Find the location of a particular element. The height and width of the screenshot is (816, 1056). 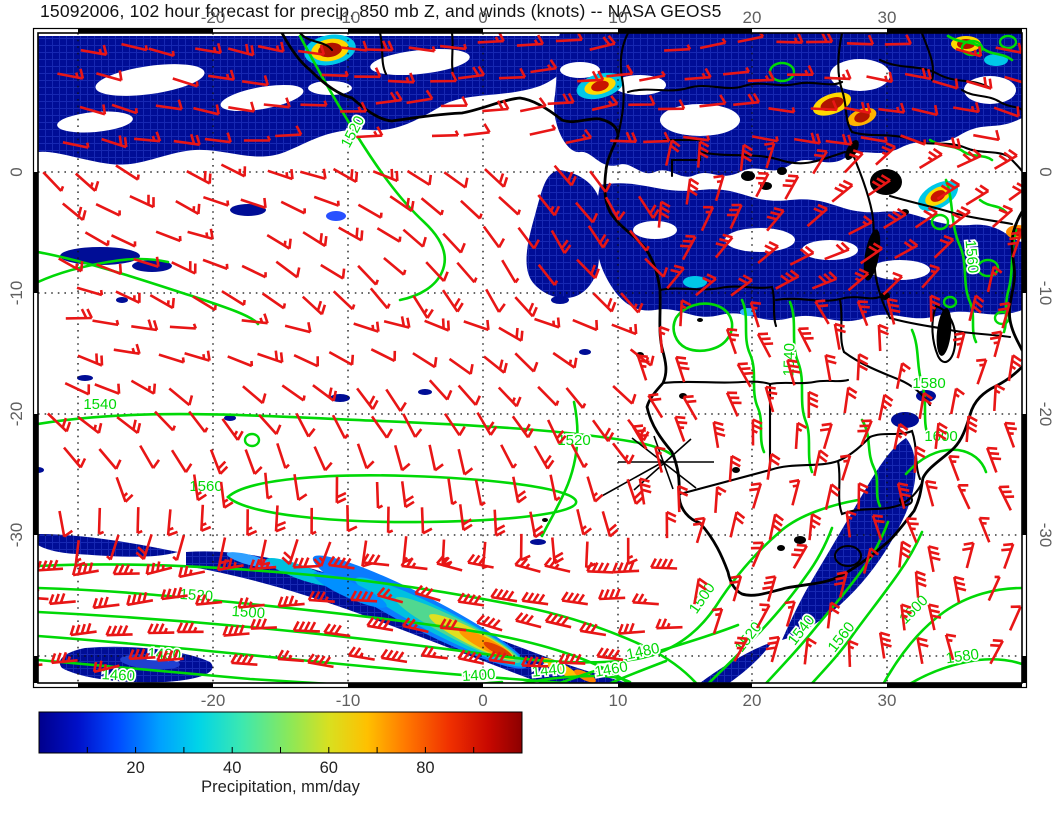

lon-tick-label-bottom: 0 is located at coordinates (482, 700).